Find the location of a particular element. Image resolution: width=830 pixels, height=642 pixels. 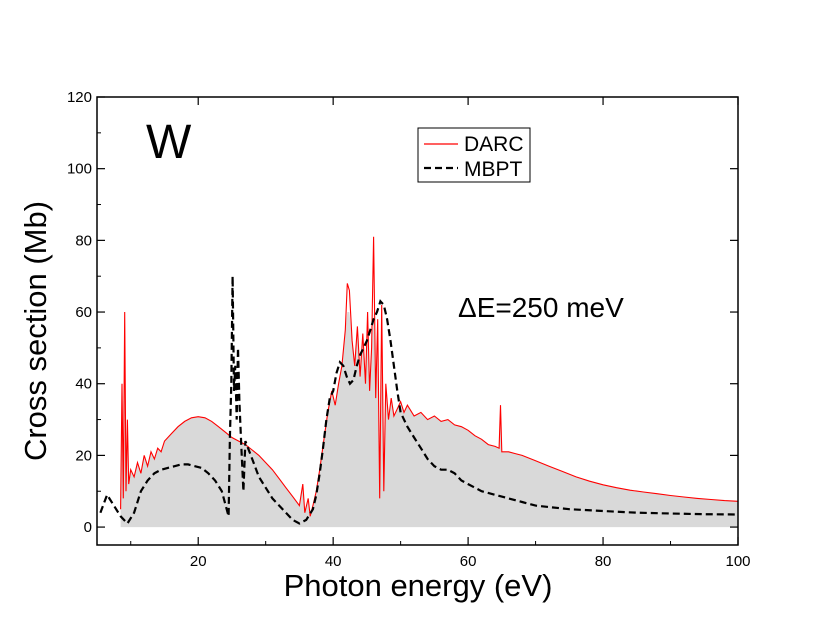

legend-label-mbpt: MBPT is located at coordinates (493, 169).